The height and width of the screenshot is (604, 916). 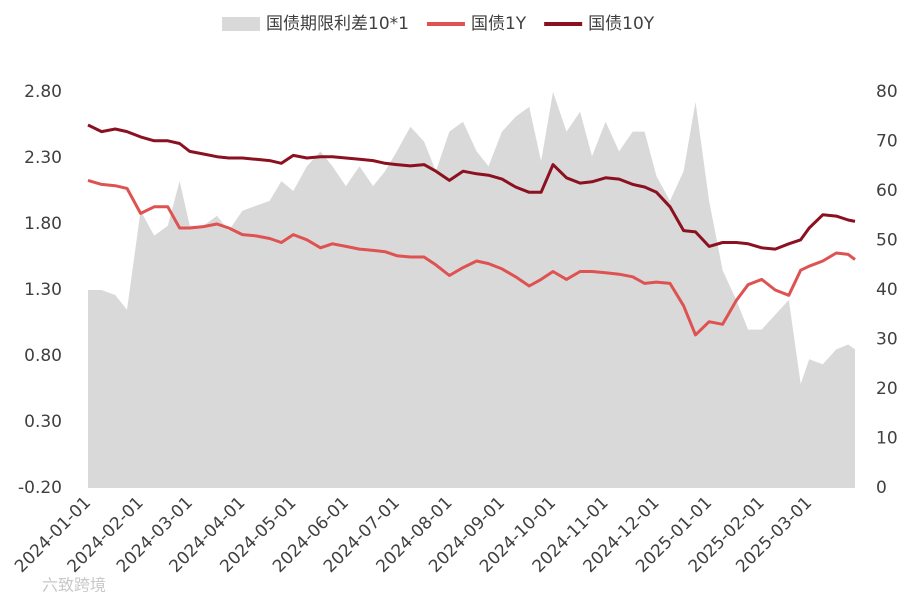 What do you see at coordinates (499, 24) in the screenshot?
I see `legend-label: 国债1Y` at bounding box center [499, 24].